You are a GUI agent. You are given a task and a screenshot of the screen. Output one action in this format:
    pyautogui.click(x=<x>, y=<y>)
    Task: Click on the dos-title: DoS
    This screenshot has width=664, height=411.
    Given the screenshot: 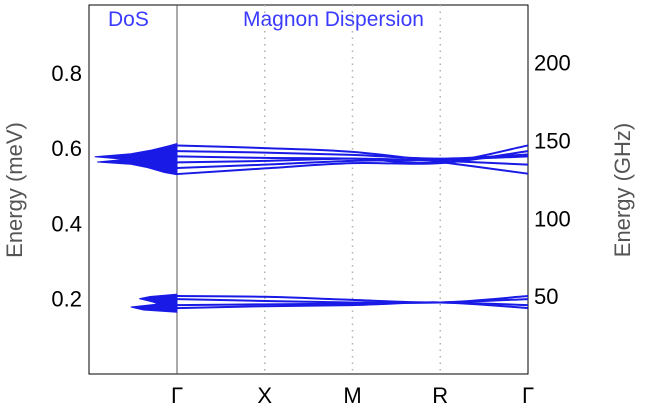 What is the action you would take?
    pyautogui.click(x=128, y=19)
    